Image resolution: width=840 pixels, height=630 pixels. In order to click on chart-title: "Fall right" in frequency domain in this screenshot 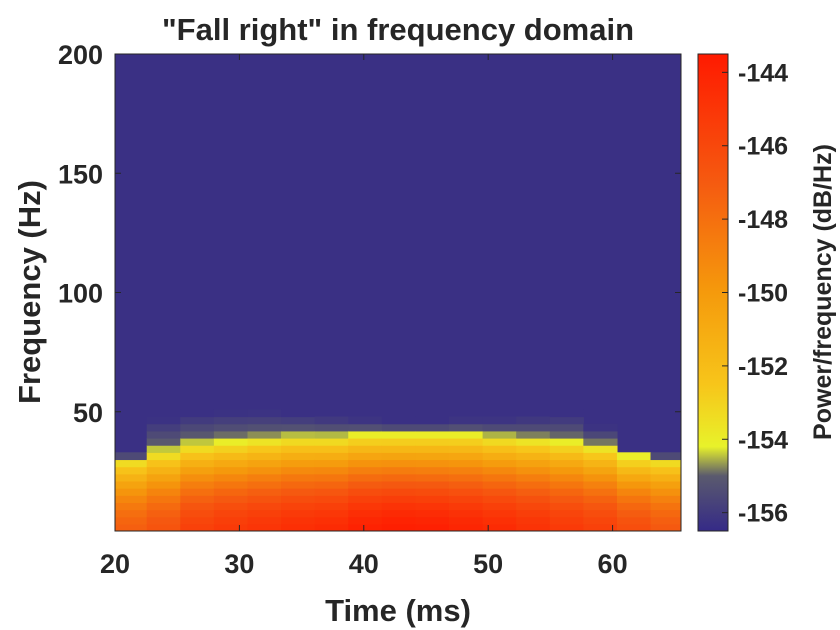, I will do `click(398, 29)`.